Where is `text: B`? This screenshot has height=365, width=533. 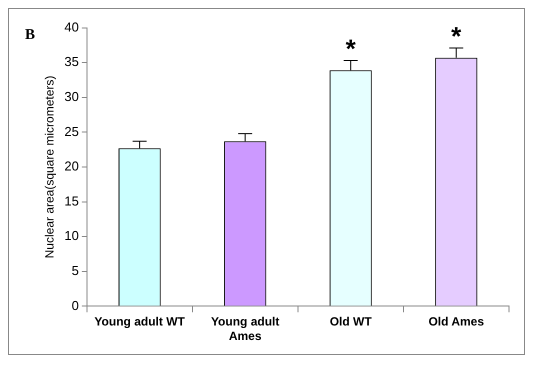
text: B is located at coordinates (30, 35).